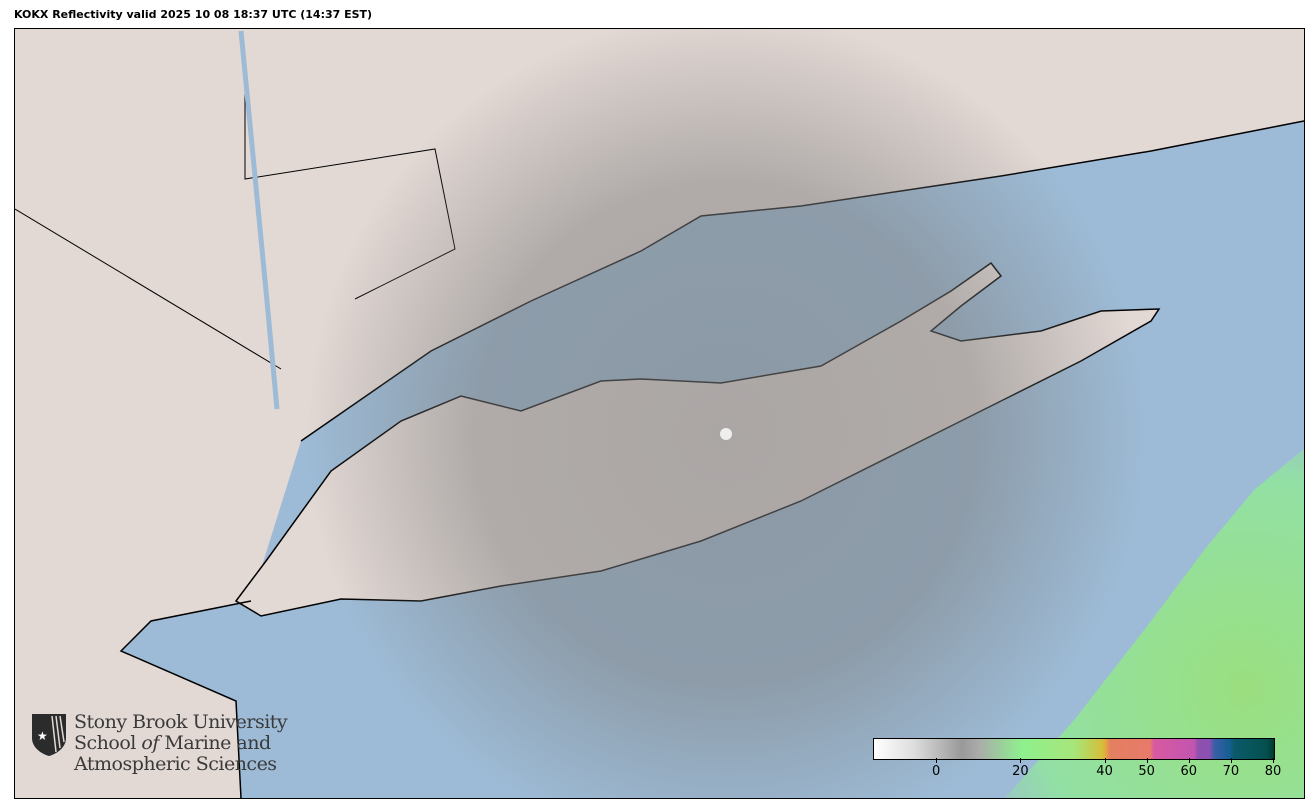  Describe the element at coordinates (181, 722) in the screenshot. I see `logo-line1: Stony Brook University` at that location.